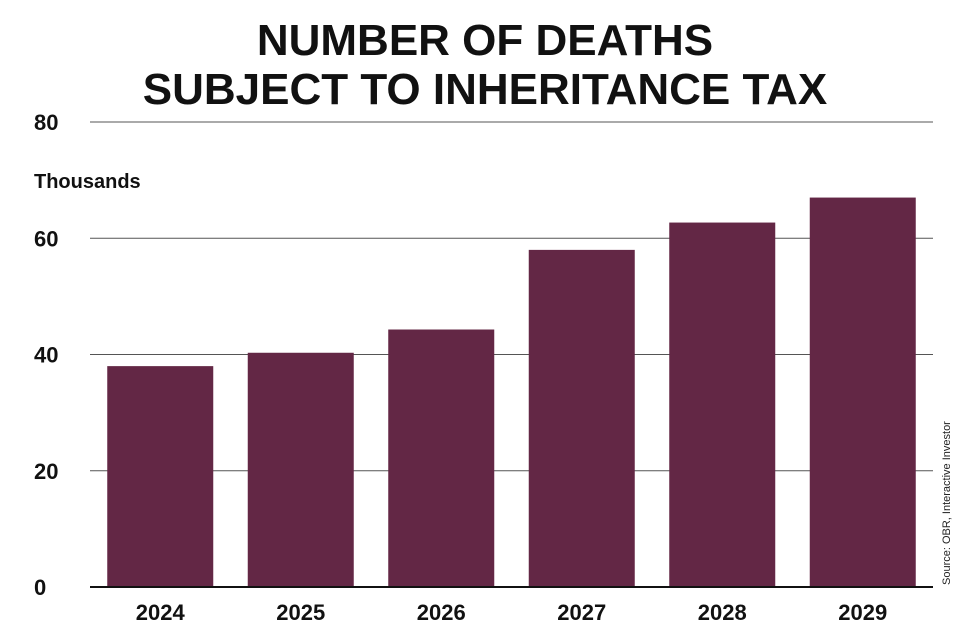 The image size is (960, 640). I want to click on x-axis-ticks: 2024 2025 2026 2027 2028 2029, so click(511, 612).